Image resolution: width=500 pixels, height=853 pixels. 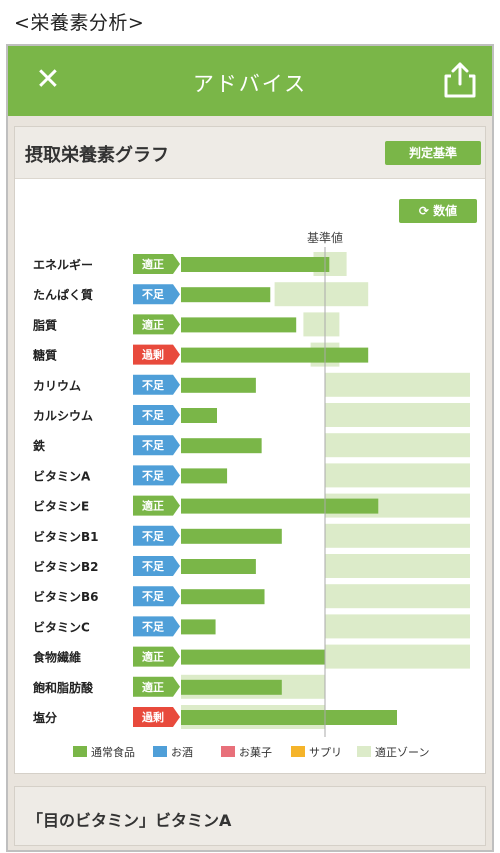 What do you see at coordinates (79, 23) in the screenshot?
I see `page-caption: <栄養素分析>` at bounding box center [79, 23].